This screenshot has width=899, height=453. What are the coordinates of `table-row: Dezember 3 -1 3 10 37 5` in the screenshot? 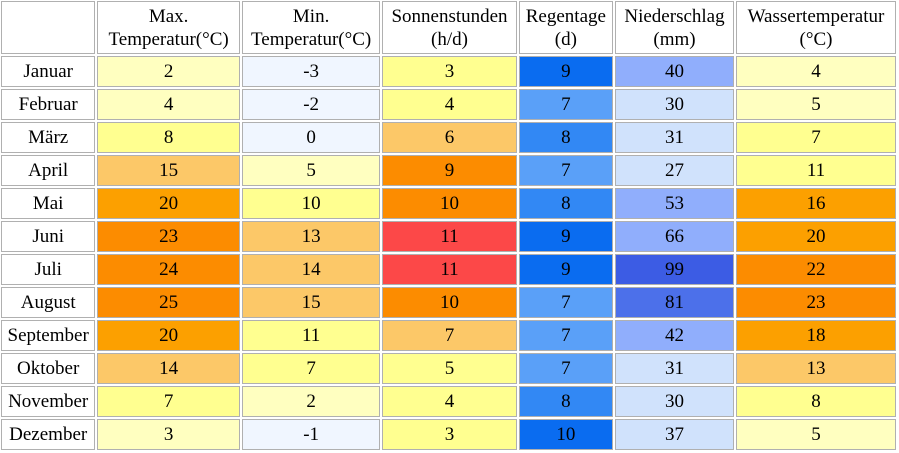 It's located at (448, 434).